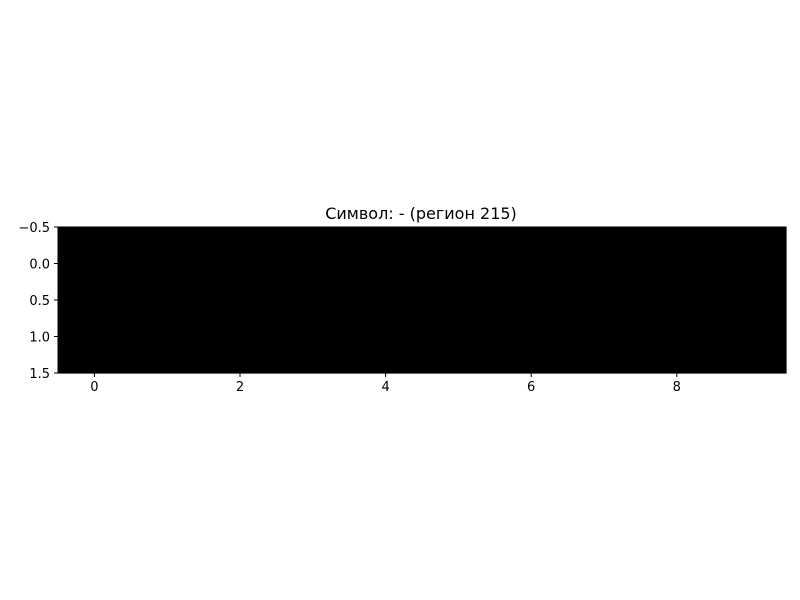  Describe the element at coordinates (240, 387) in the screenshot. I see `x-tick-label: 2` at that location.